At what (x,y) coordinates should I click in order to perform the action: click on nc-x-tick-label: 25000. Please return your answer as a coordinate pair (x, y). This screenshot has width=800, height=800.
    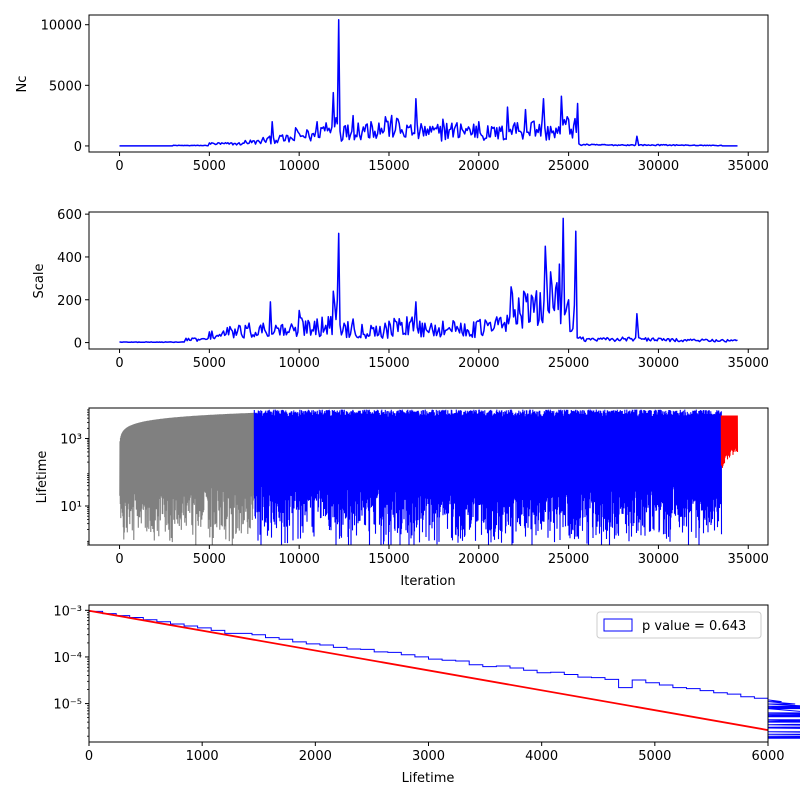
    Looking at the image, I should click on (568, 166).